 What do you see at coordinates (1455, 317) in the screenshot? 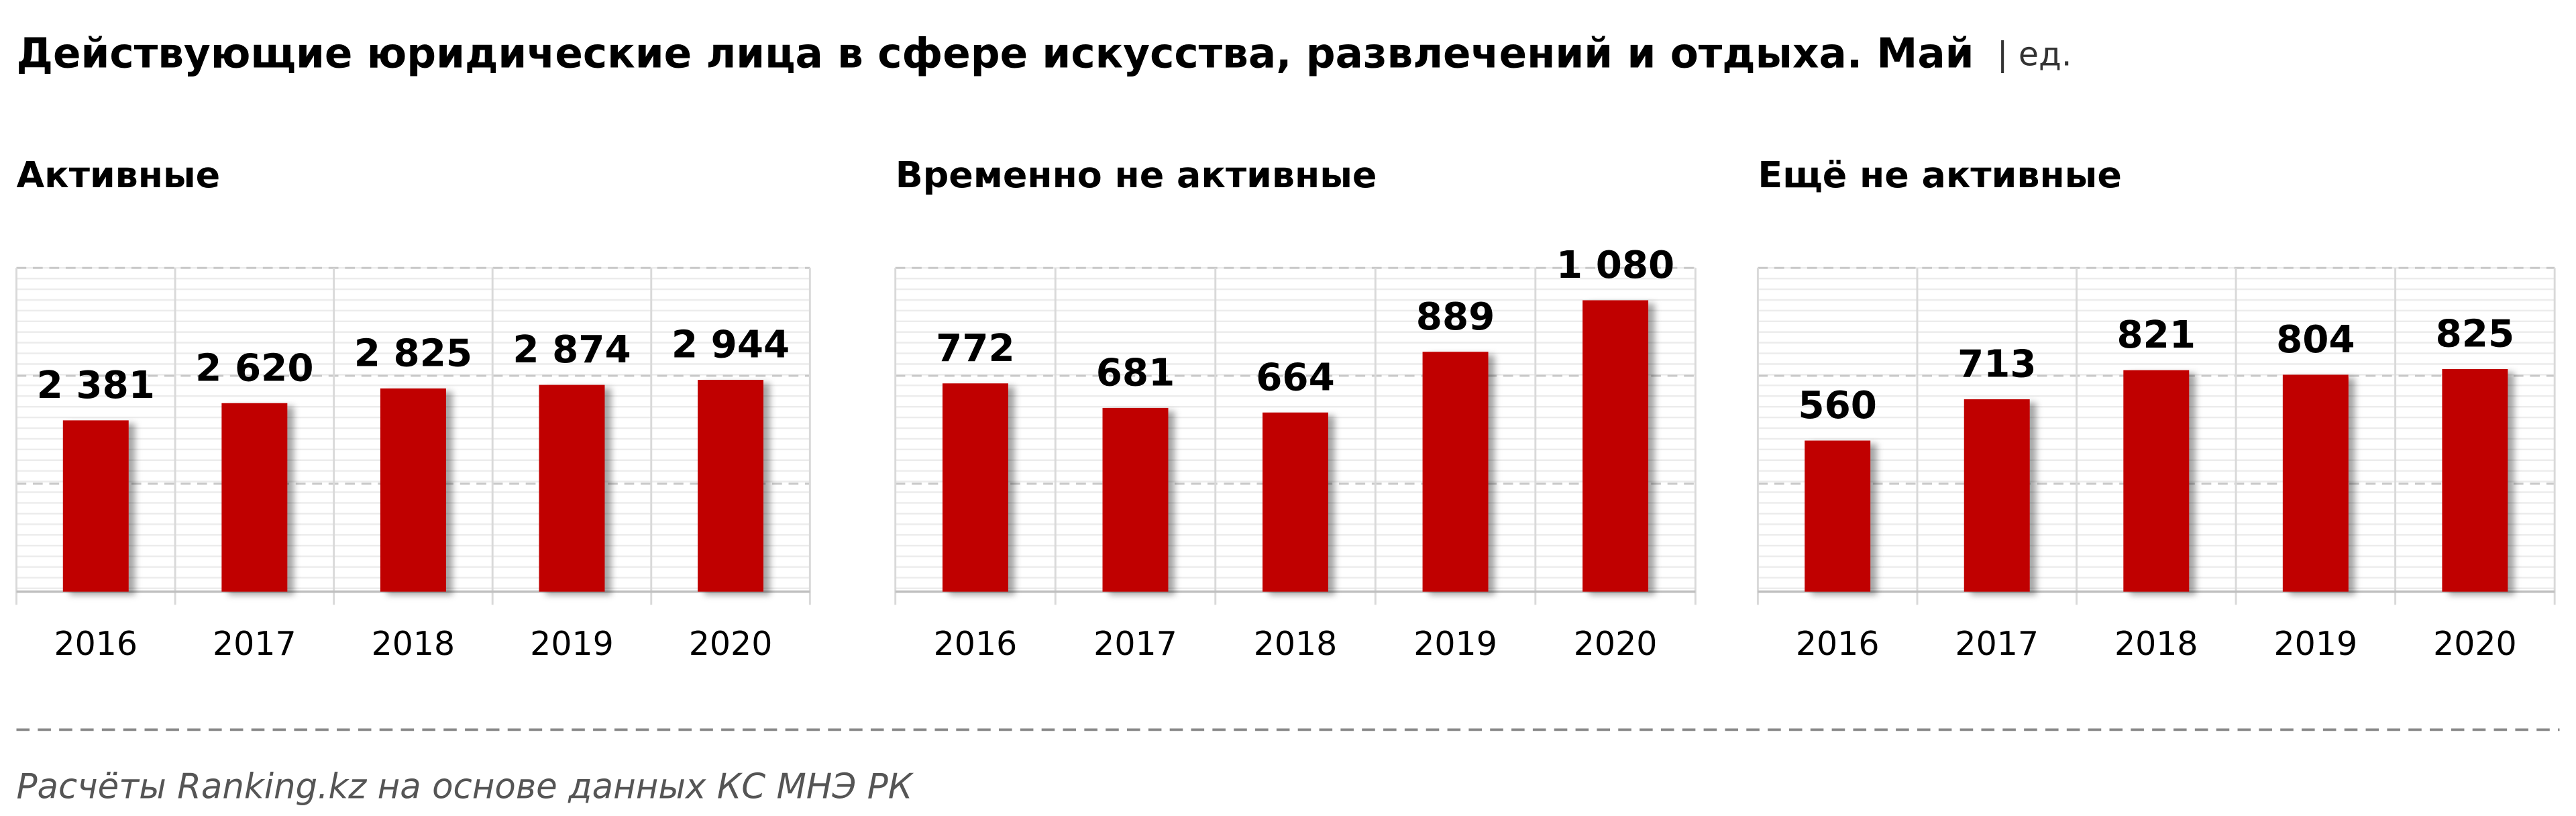
I see `data-label: 889` at bounding box center [1455, 317].